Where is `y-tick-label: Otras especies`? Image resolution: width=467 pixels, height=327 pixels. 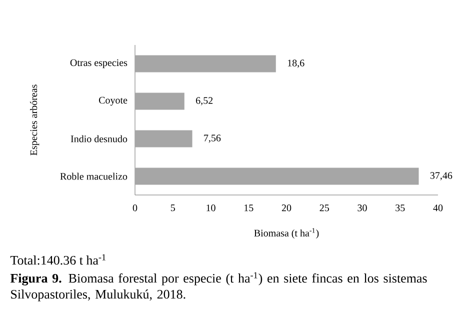
y-tick-label: Otras especies is located at coordinates (99, 63).